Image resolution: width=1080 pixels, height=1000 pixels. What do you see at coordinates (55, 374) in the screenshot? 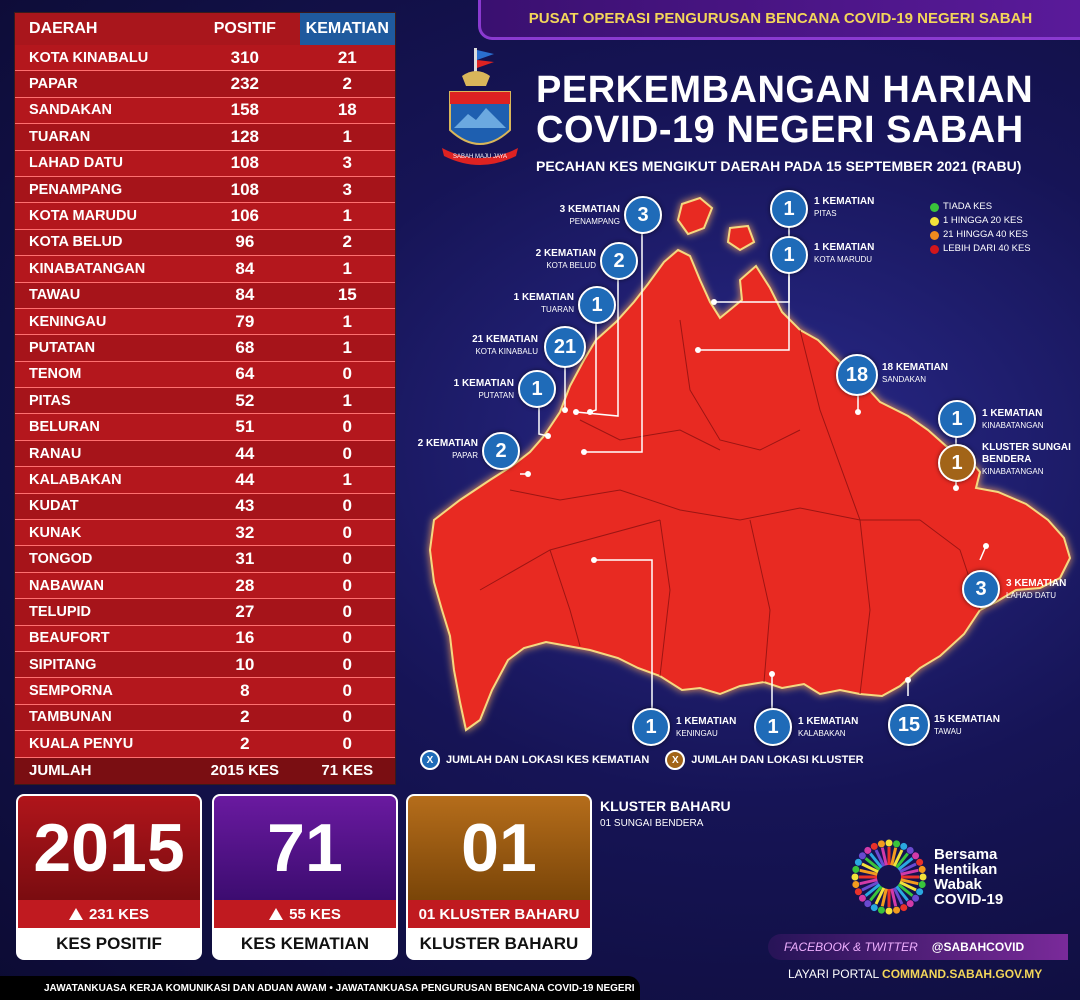
I see `district-name: TENOM` at bounding box center [55, 374].